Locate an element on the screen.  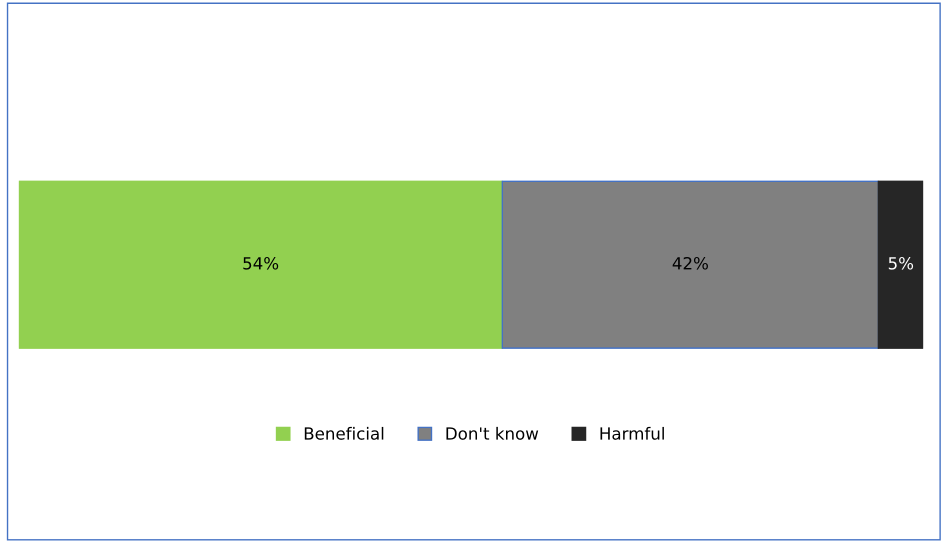
data-label: 5% is located at coordinates (901, 263).